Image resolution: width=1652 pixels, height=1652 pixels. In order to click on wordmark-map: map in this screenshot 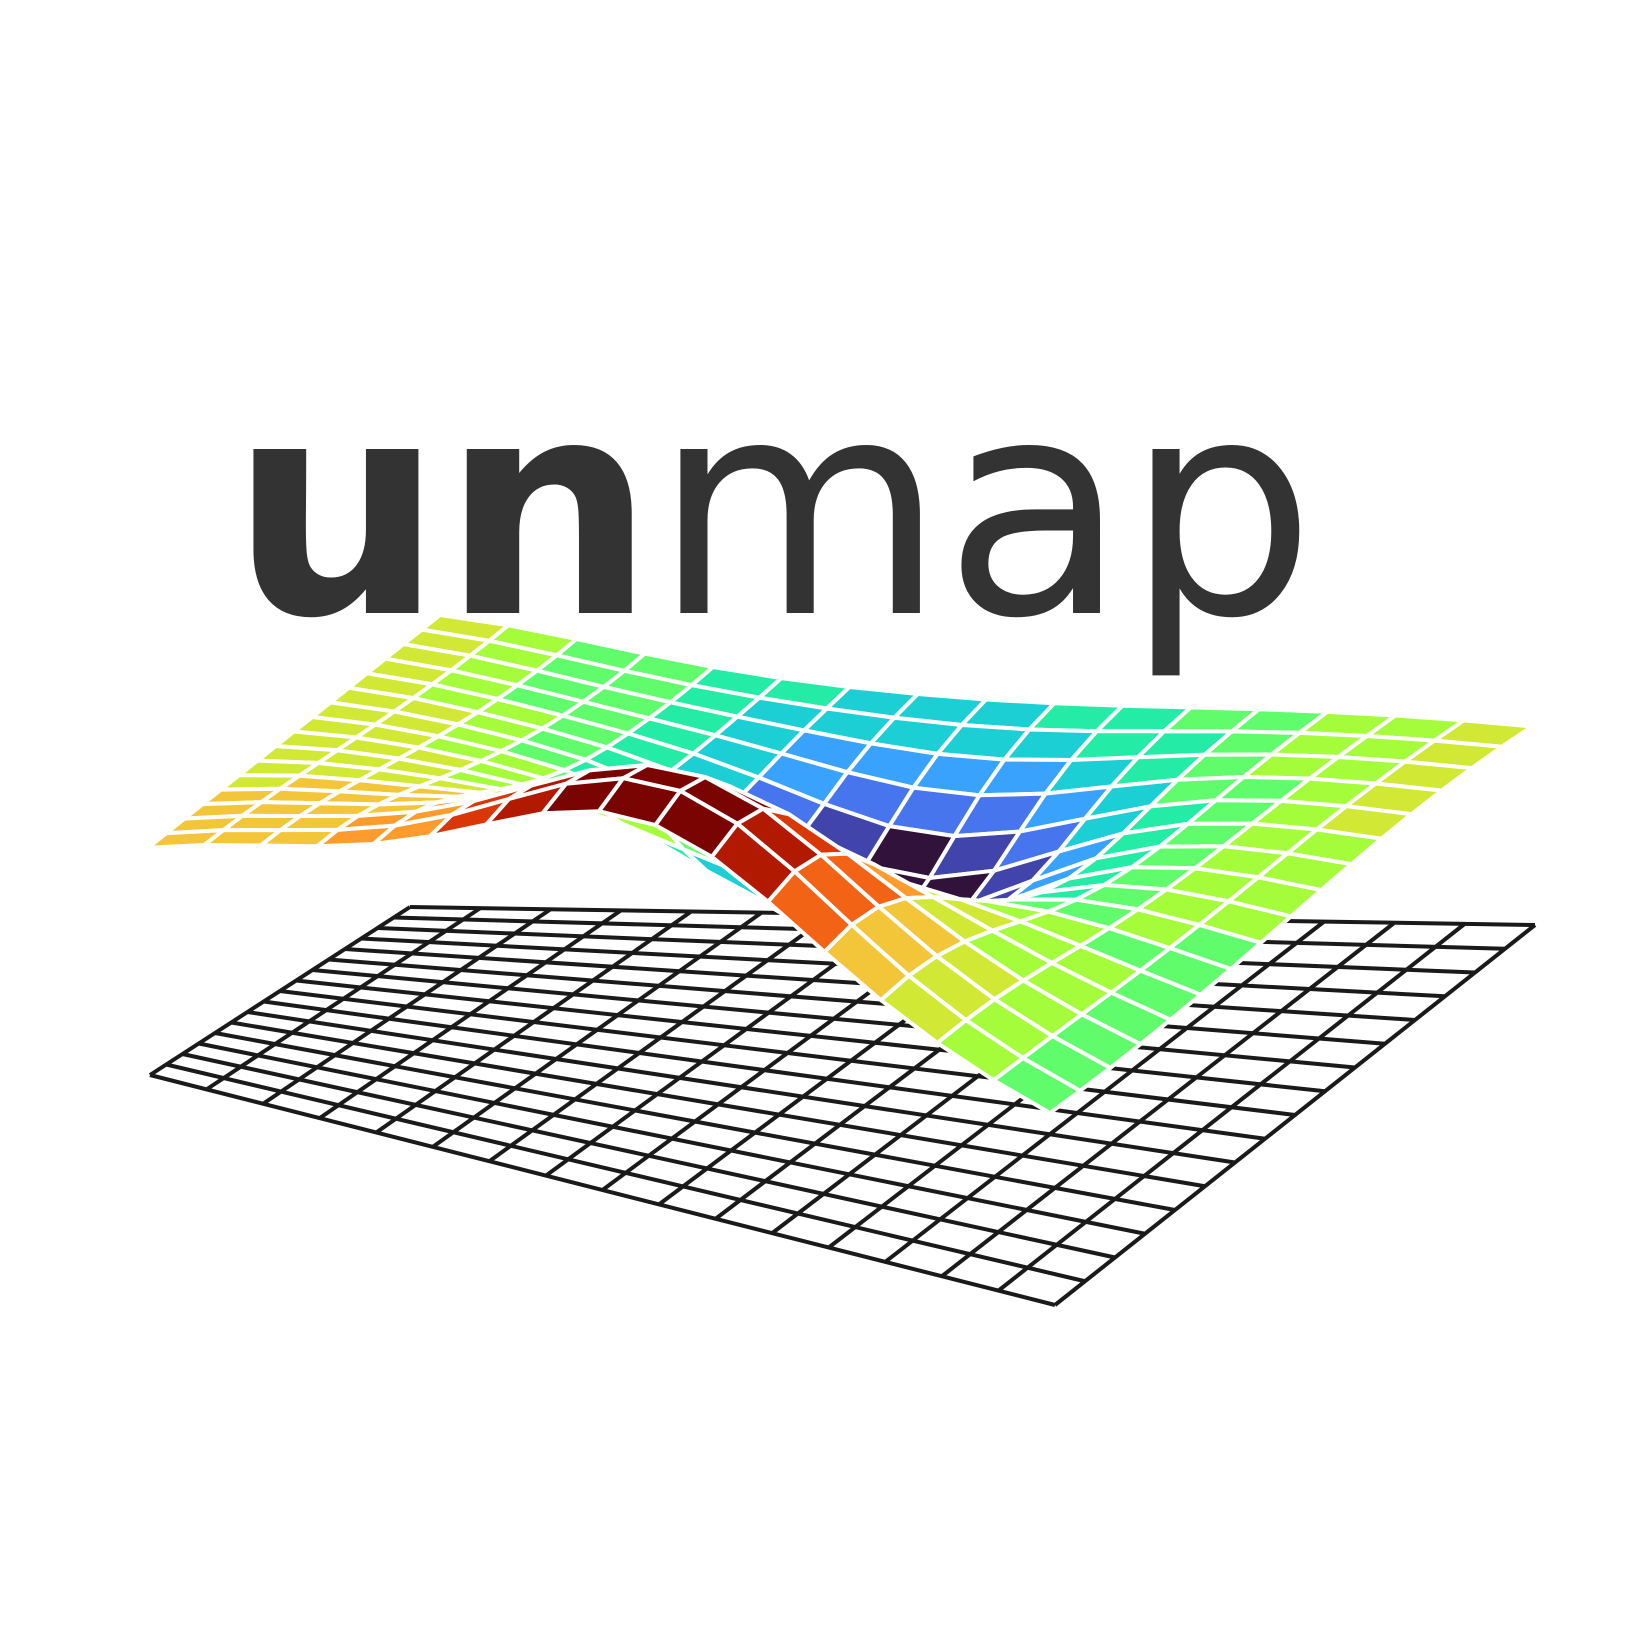, I will do `click(984, 509)`.